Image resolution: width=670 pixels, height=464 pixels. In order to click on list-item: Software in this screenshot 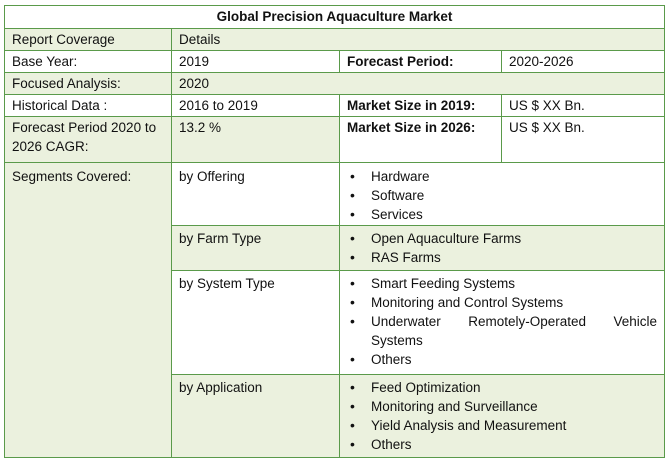, I will do `click(502, 195)`.